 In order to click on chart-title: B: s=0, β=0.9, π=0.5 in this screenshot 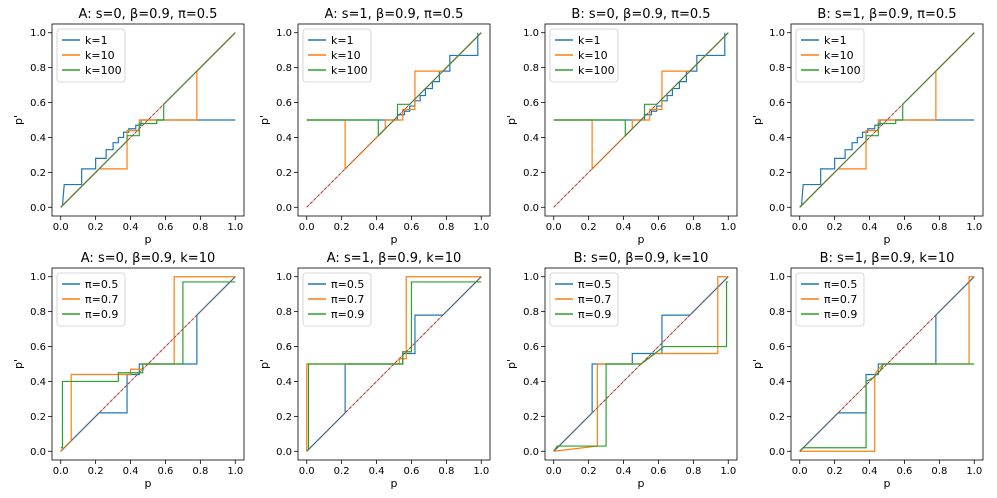, I will do `click(640, 14)`.